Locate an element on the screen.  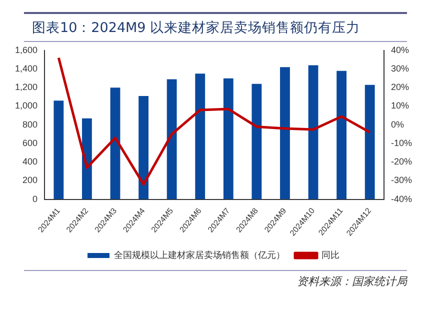
y-tick-label: 1,200 is located at coordinates (26, 87).